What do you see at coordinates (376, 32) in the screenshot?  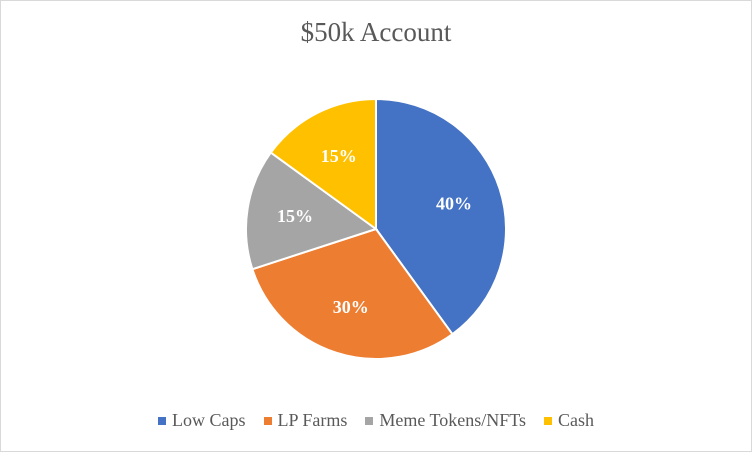 I see `chart-title: $50k Account` at bounding box center [376, 32].